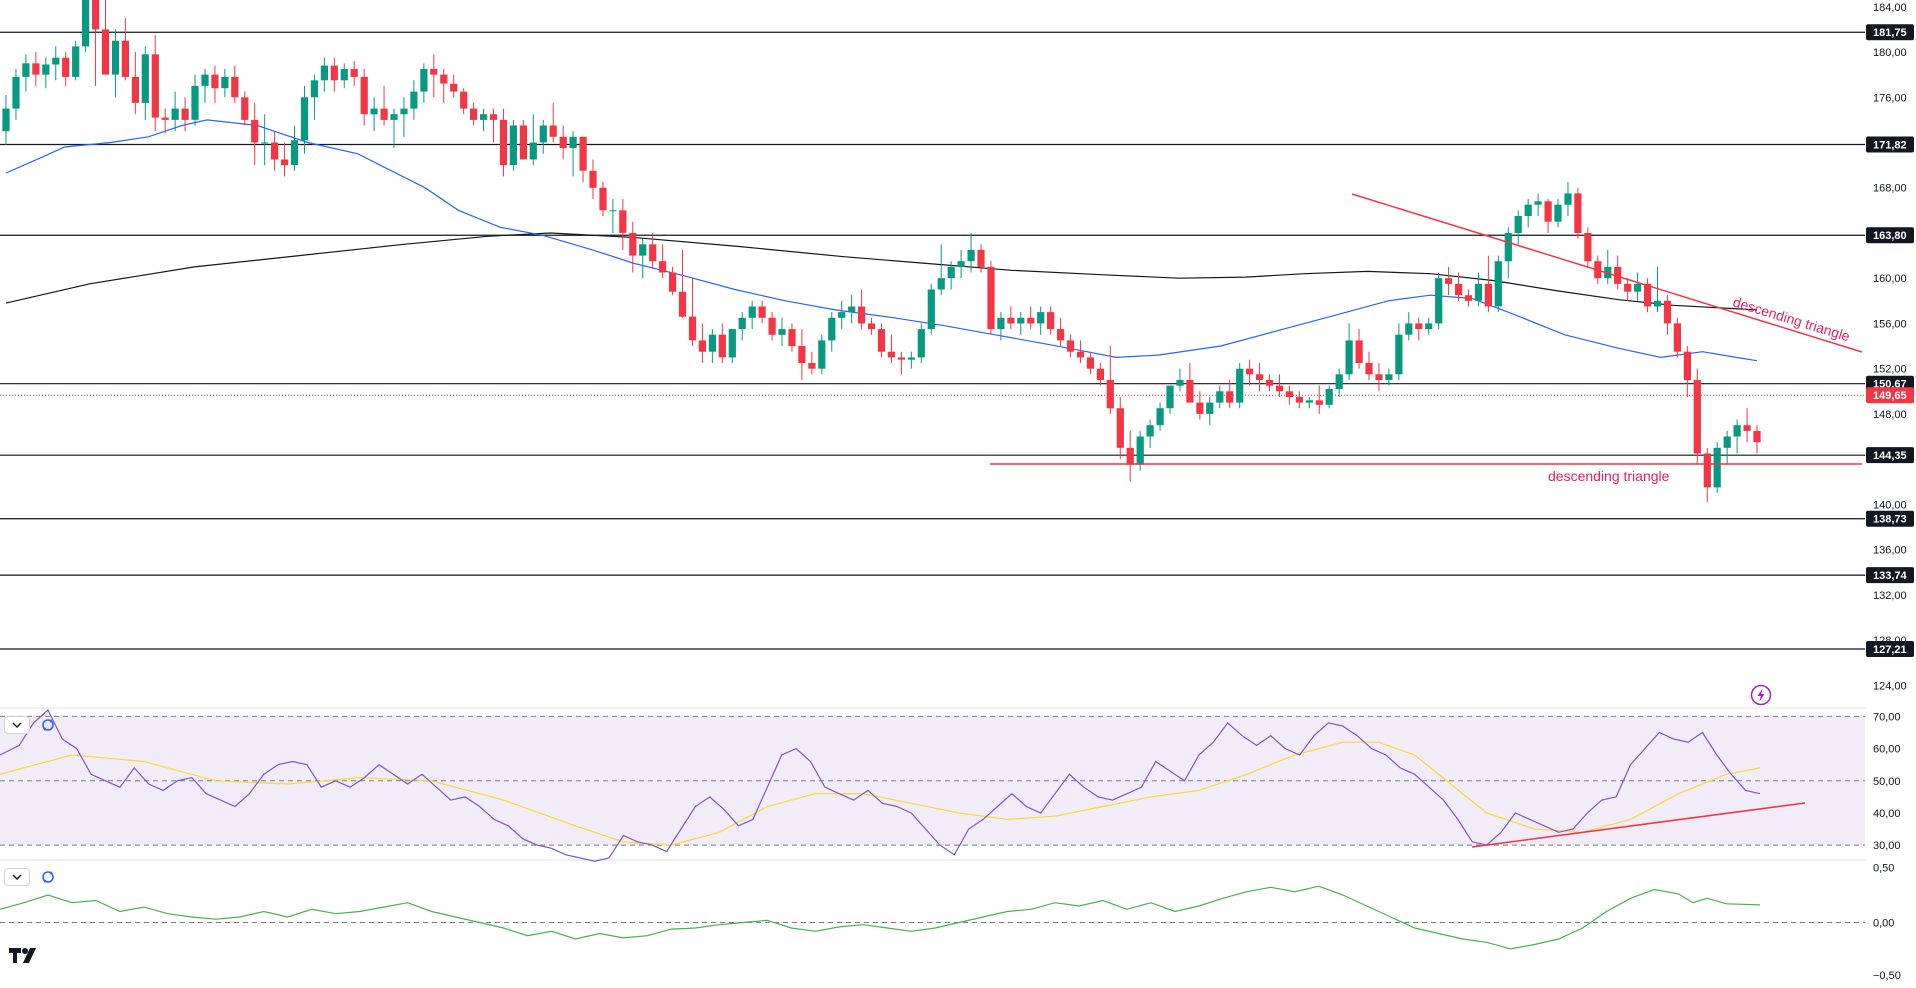 The height and width of the screenshot is (988, 1916). I want to click on price-tick-label: 148,00, so click(1890, 415).